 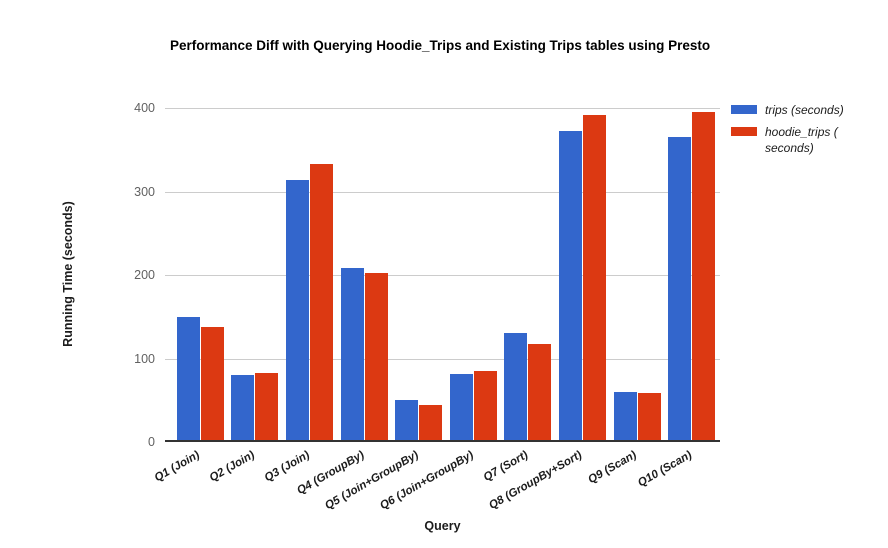 What do you see at coordinates (426, 481) in the screenshot?
I see `x-tick-label: Q6 (Join+GroupBy)` at bounding box center [426, 481].